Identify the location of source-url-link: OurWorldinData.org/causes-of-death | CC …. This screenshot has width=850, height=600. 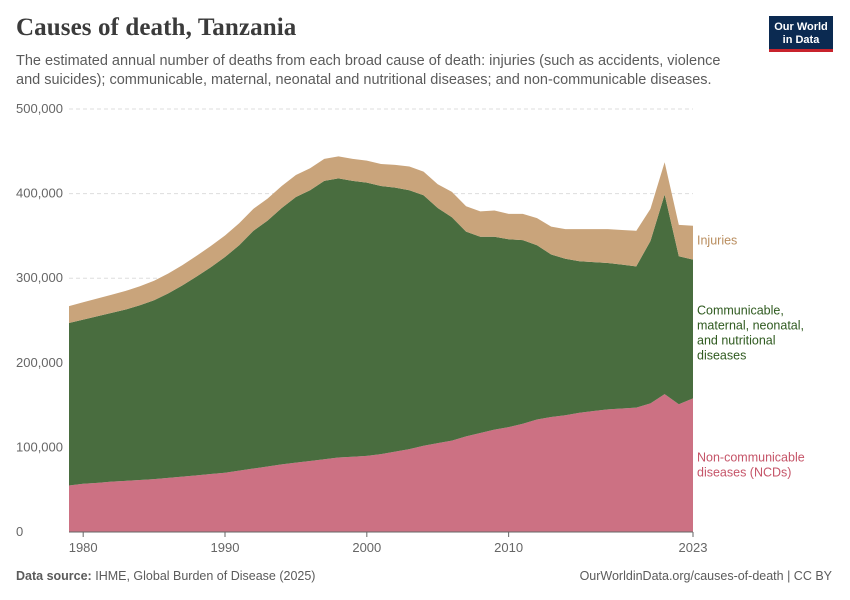
(705, 576).